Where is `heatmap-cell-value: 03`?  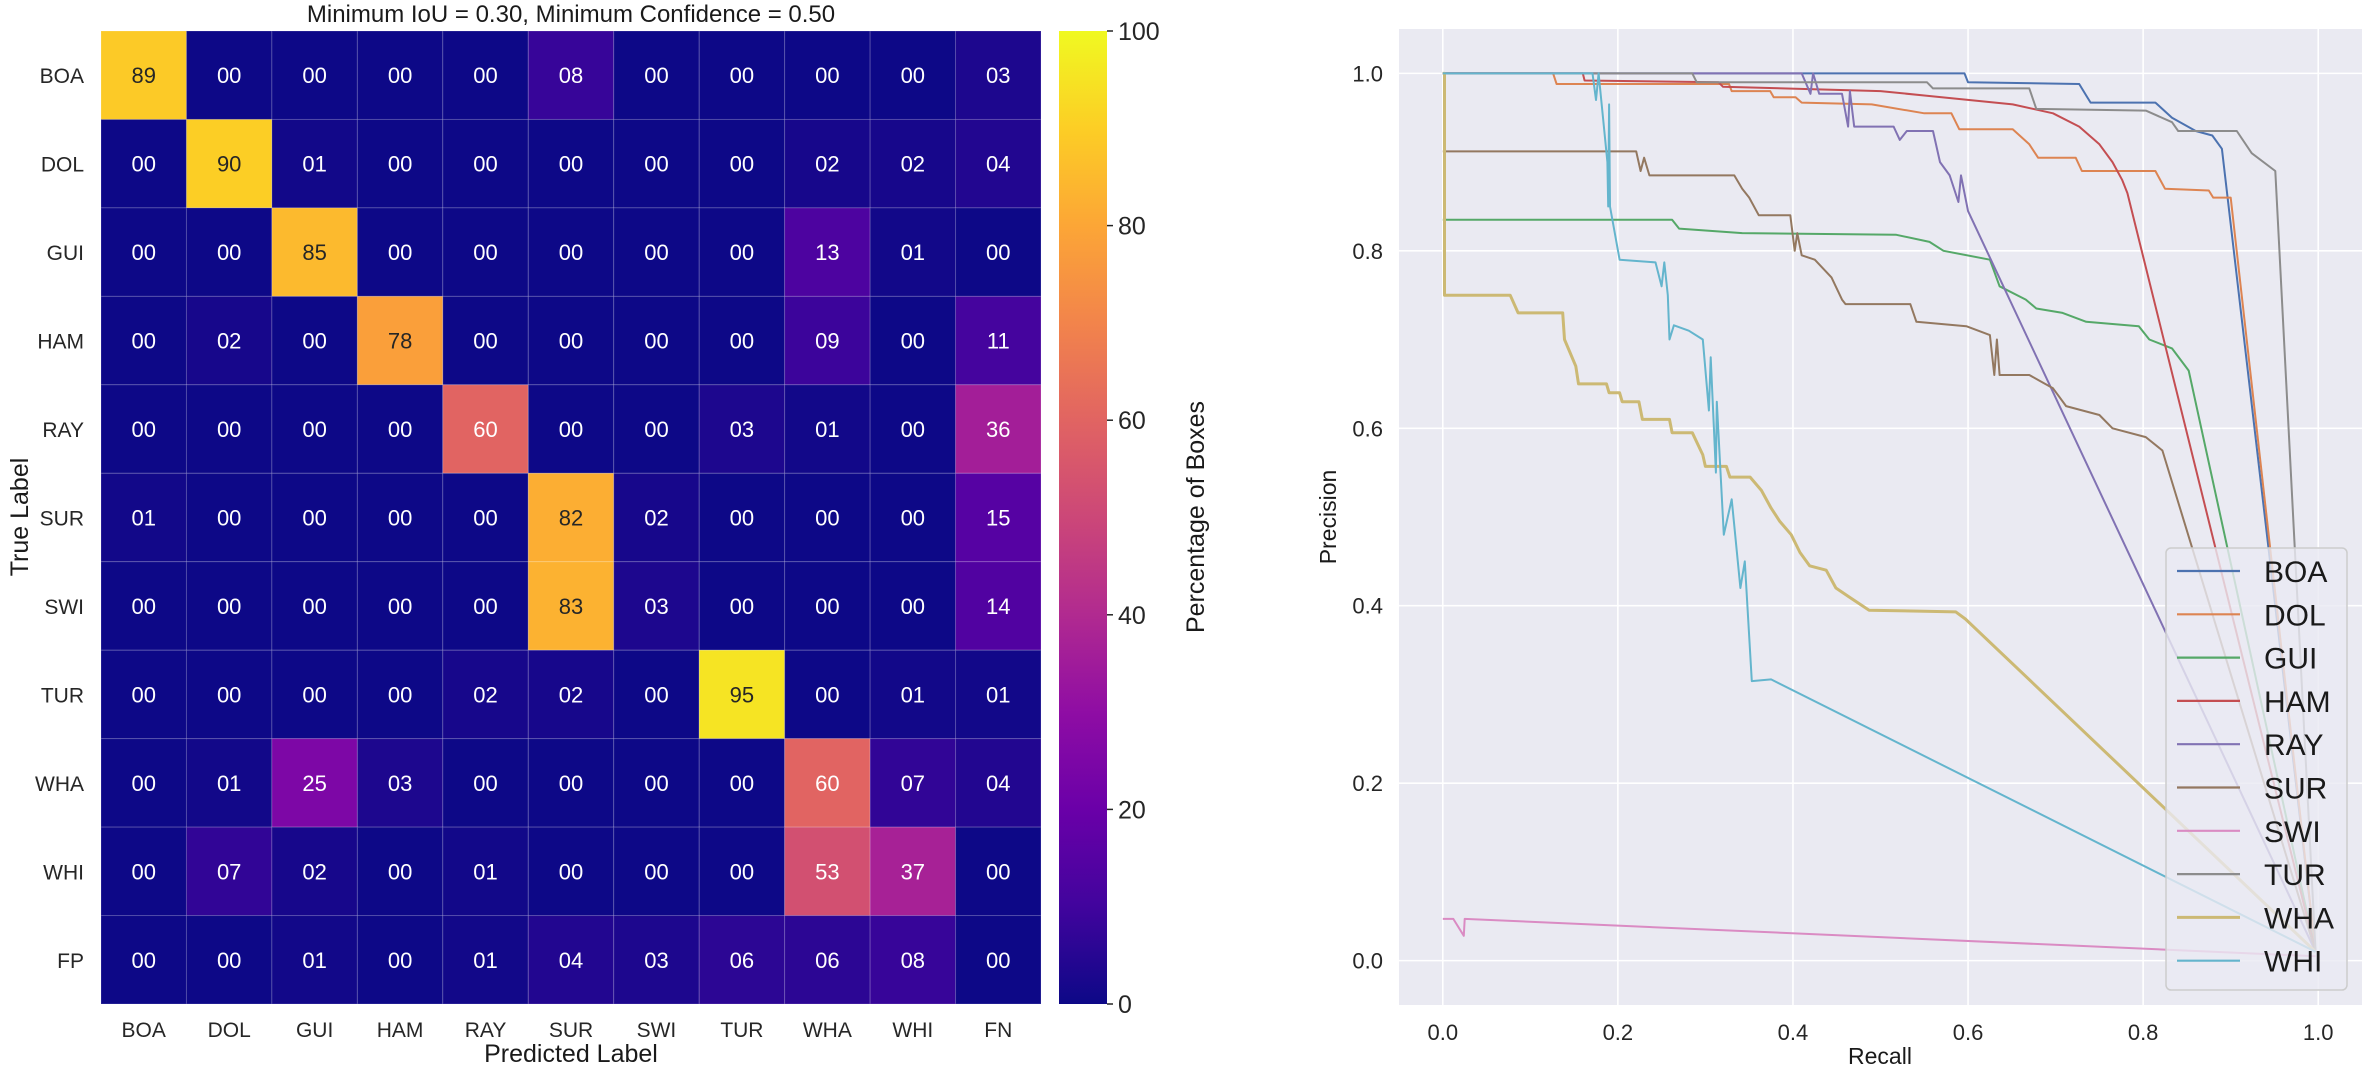 heatmap-cell-value: 03 is located at coordinates (656, 960).